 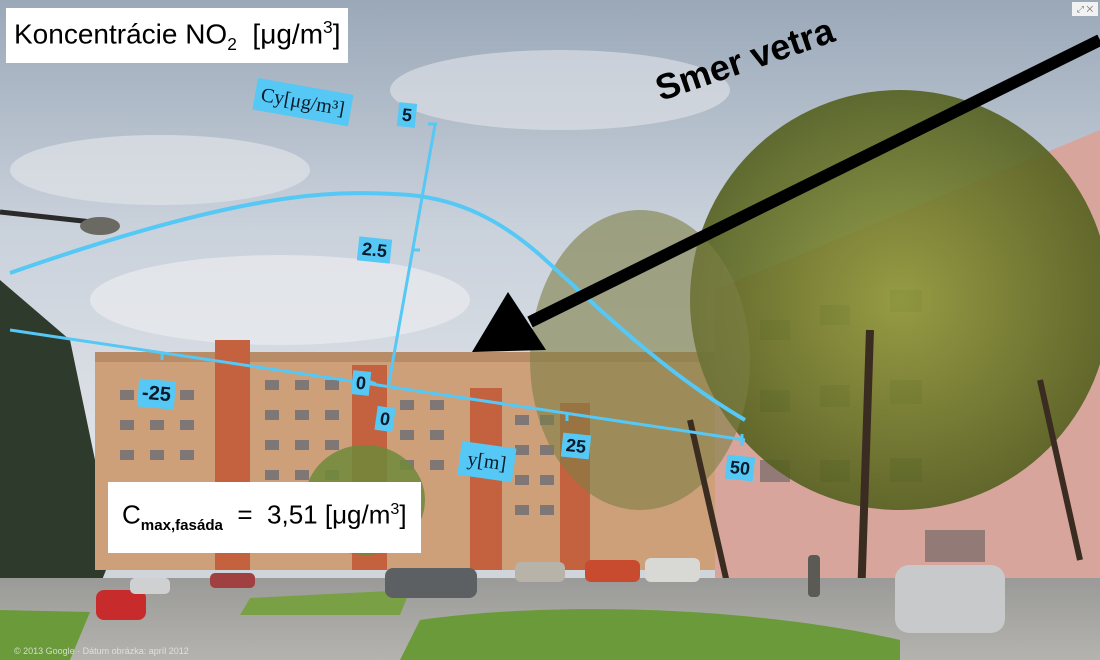 What do you see at coordinates (374, 250) in the screenshot?
I see `cy-tick-label-2-5: 2.5` at bounding box center [374, 250].